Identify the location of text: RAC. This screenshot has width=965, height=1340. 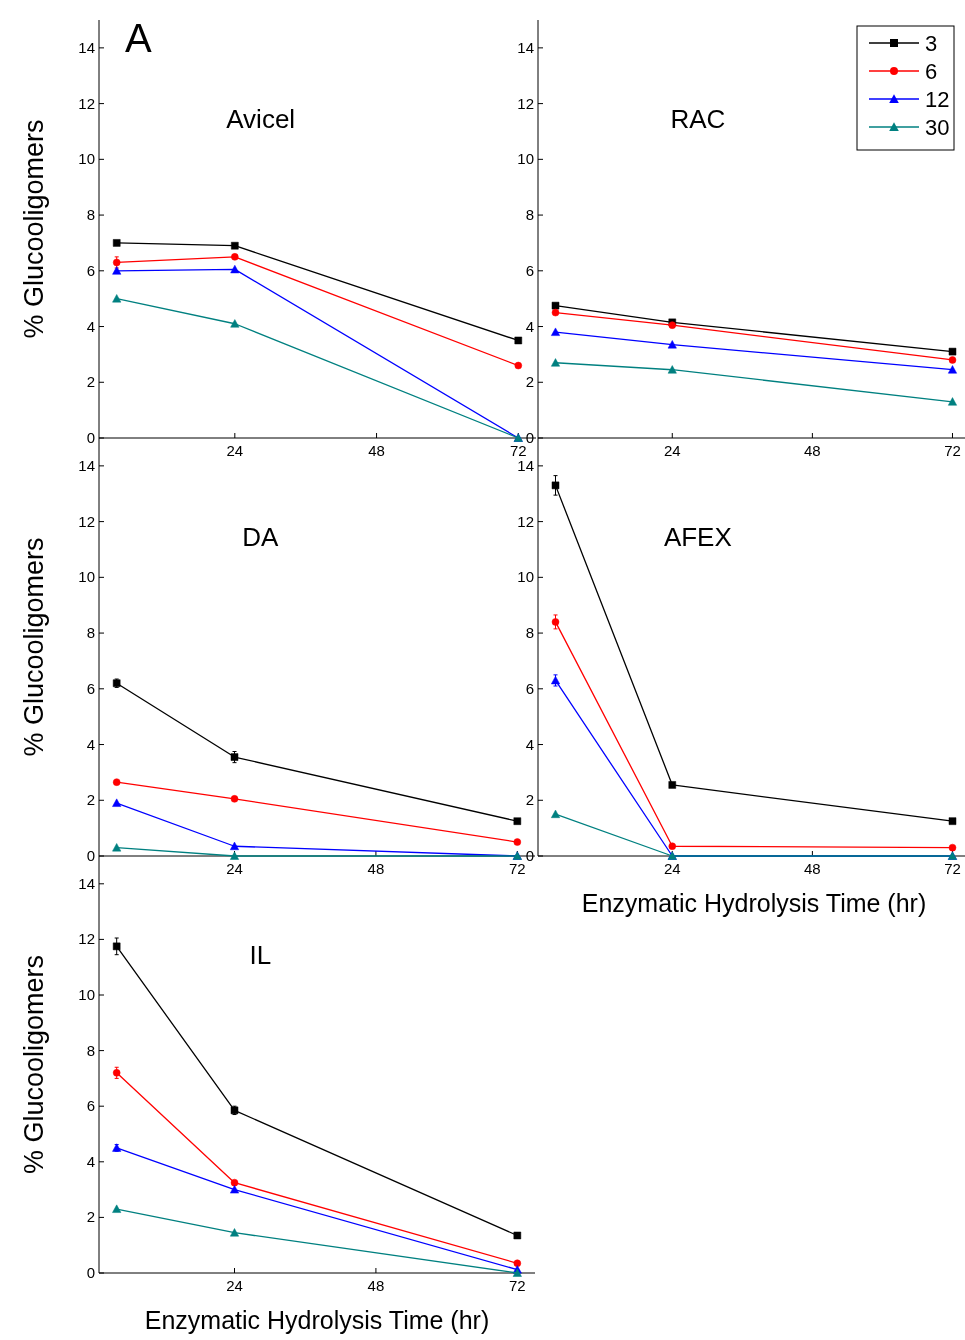
(698, 119).